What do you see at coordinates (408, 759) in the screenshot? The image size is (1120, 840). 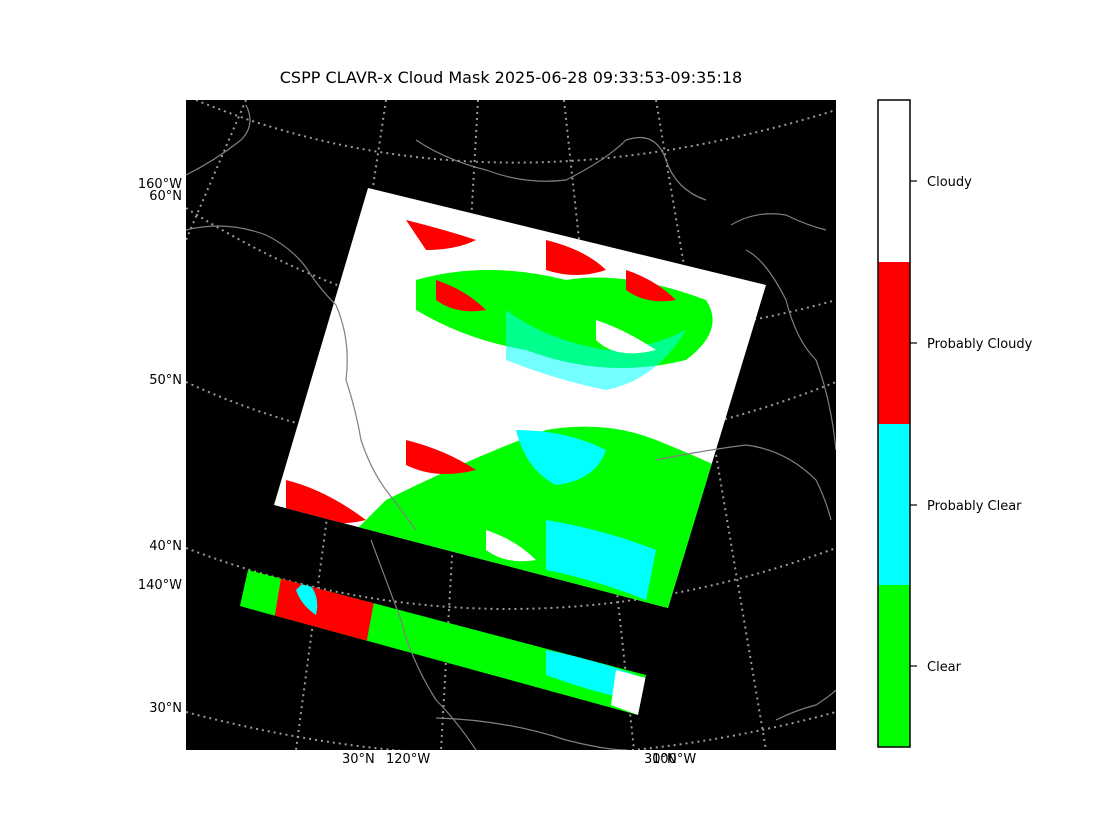 I see `map-bottom-label: 120°W` at bounding box center [408, 759].